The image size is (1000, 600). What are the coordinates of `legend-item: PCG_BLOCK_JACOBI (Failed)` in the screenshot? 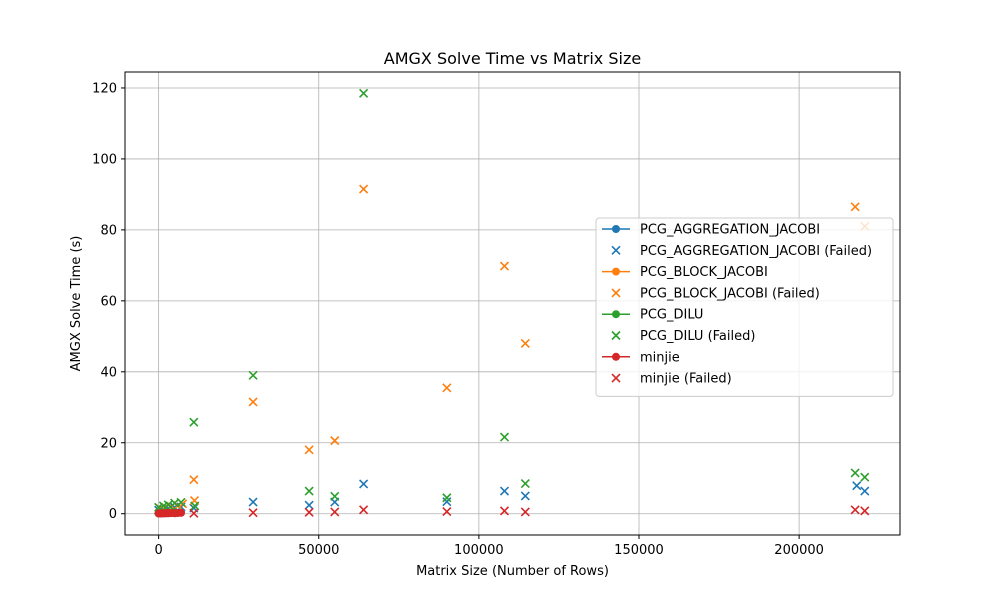 It's located at (715, 293).